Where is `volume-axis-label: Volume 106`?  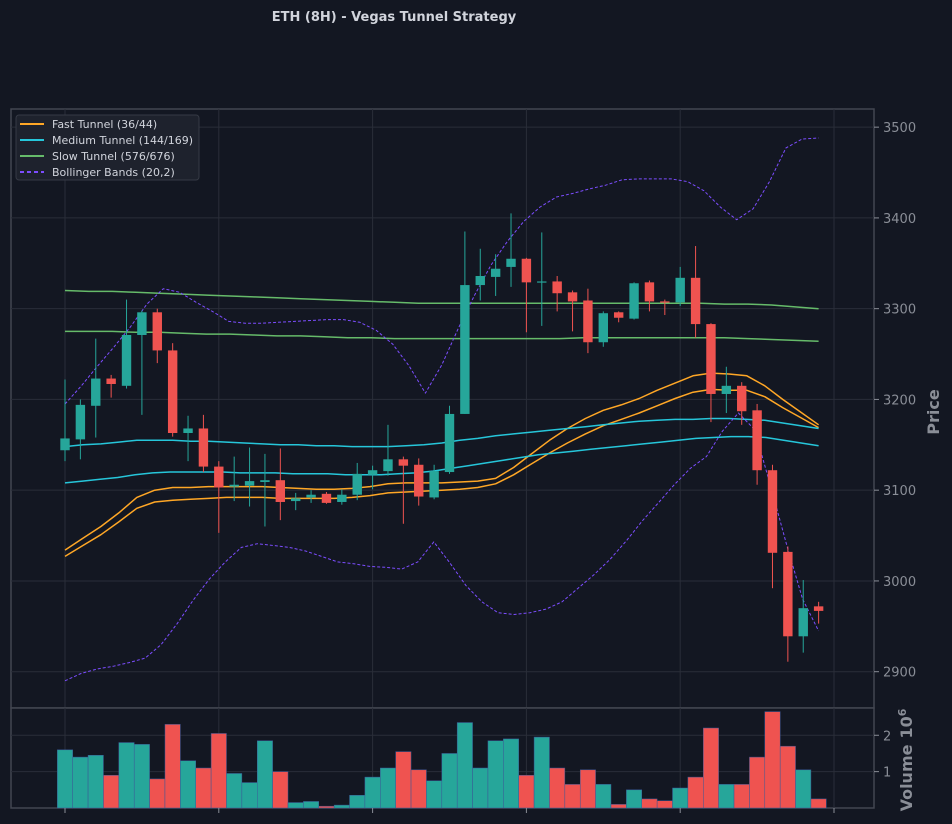 volume-axis-label: Volume 106 is located at coordinates (906, 759).